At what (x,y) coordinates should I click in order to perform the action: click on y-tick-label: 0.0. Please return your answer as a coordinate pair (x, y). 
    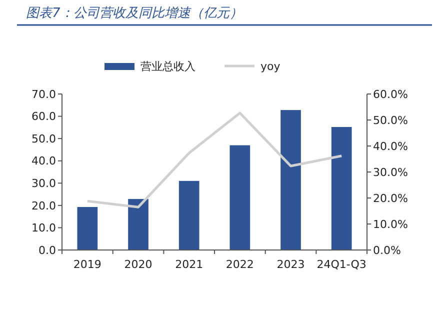
    Looking at the image, I should click on (47, 250).